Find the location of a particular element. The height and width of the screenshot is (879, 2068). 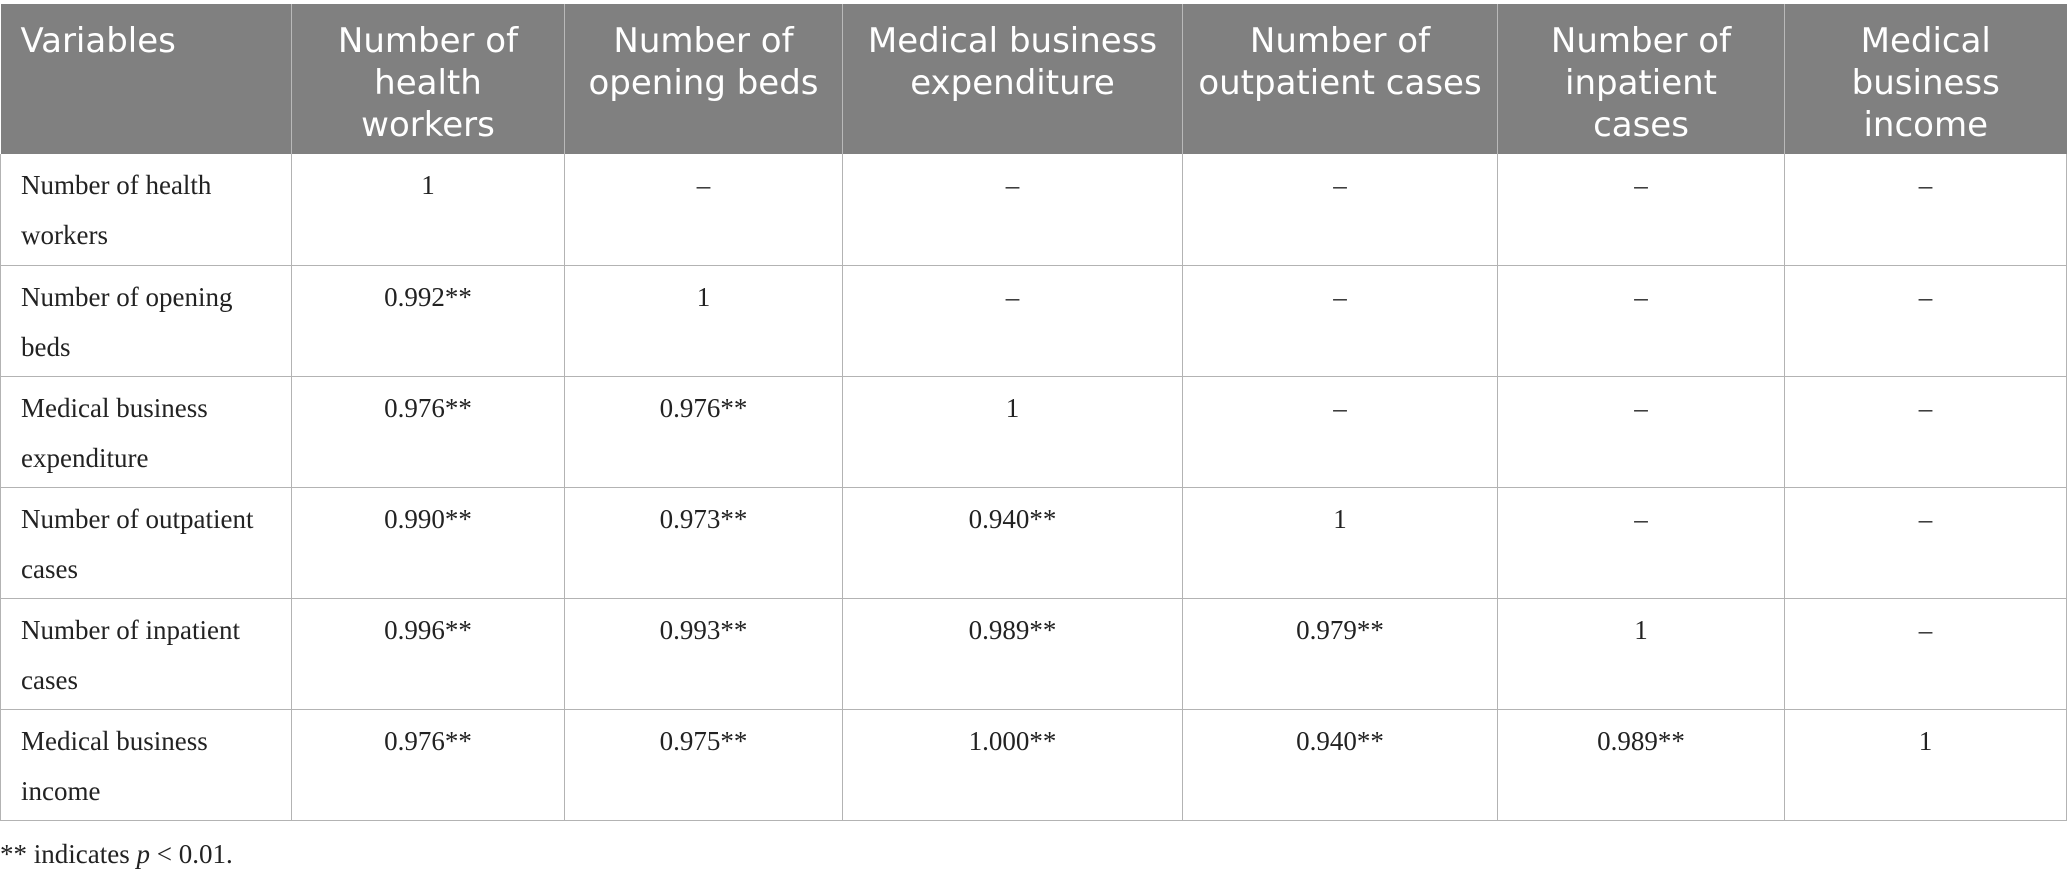

footnote-prefix: ** indicates is located at coordinates (68, 854).